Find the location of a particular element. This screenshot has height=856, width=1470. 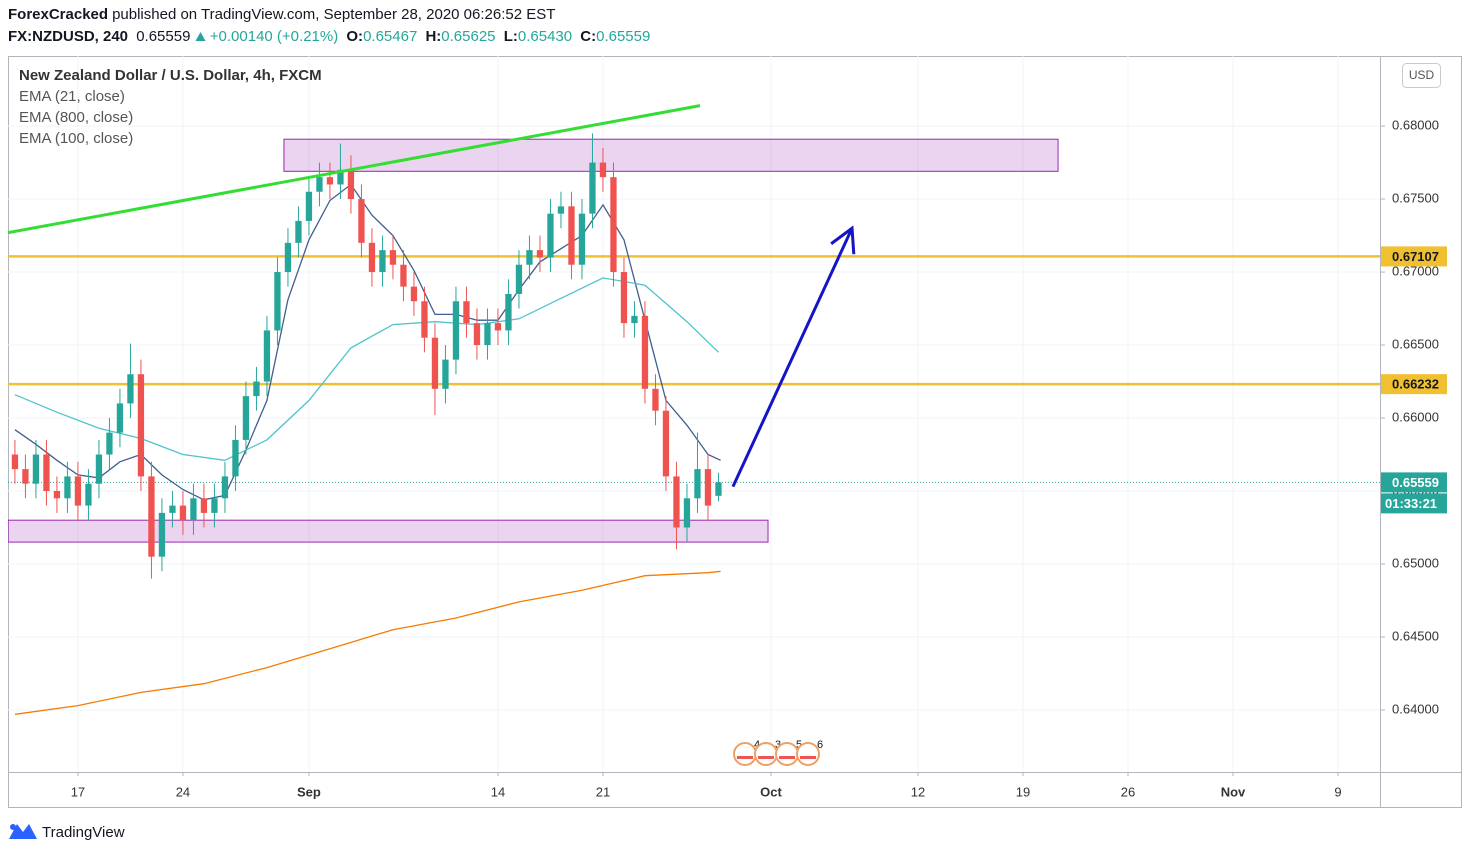

countdown-box is located at coordinates (1414, 503).